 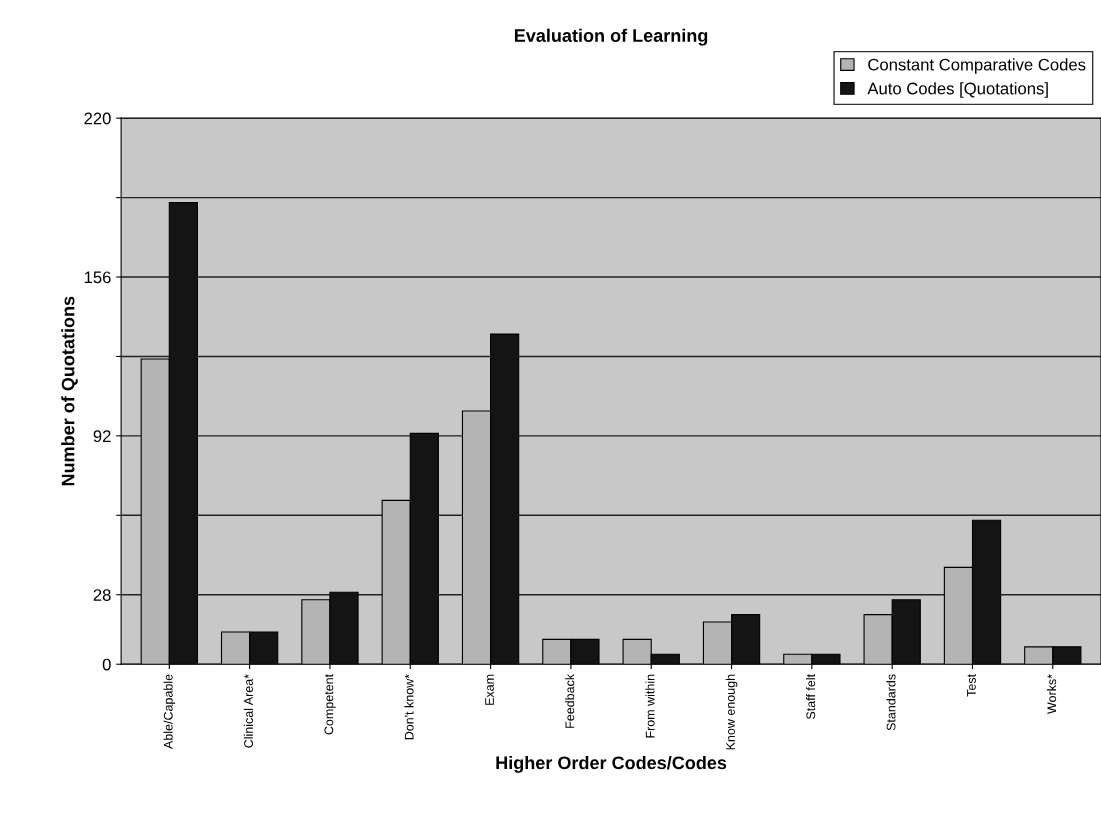 I want to click on x-axis-title: Higher Order Codes/Codes, so click(x=611, y=764).